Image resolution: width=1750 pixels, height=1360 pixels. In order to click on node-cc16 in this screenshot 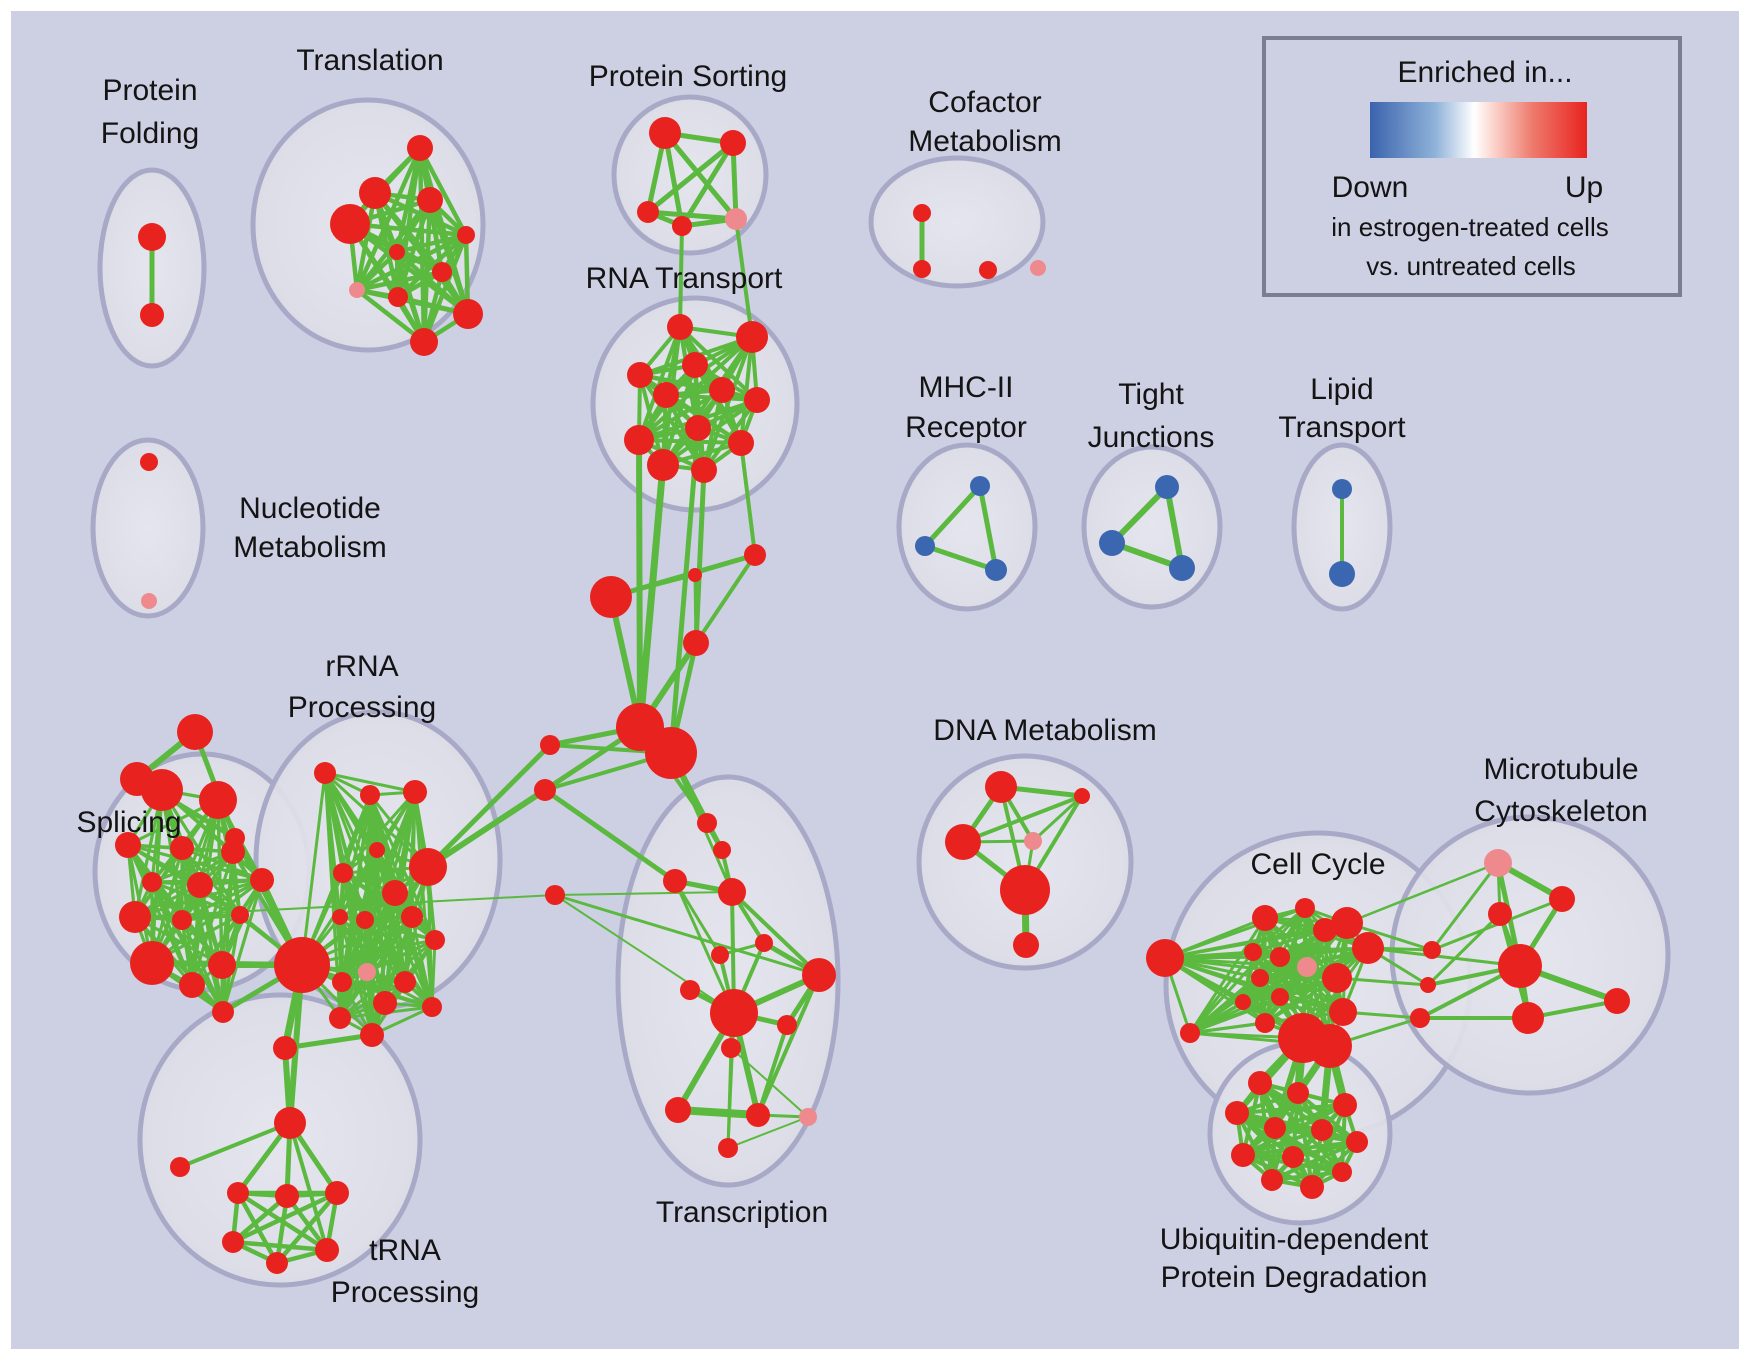, I will do `click(1343, 1012)`.